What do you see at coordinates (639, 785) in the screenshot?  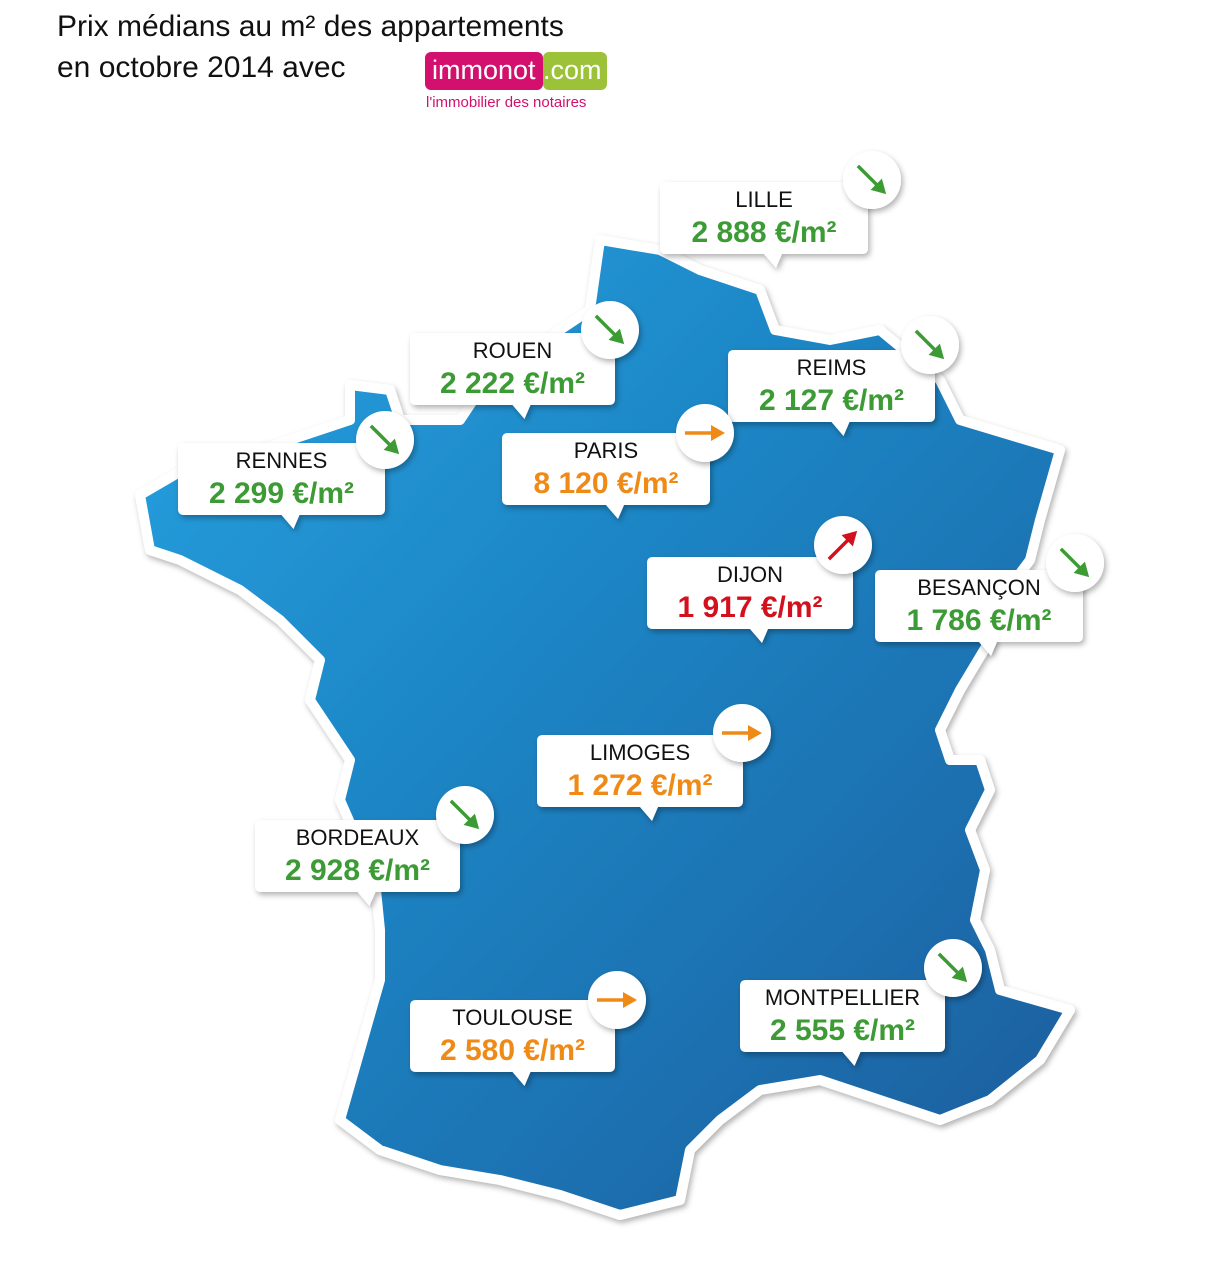 I see `city-price: 1 272 €/m²` at bounding box center [639, 785].